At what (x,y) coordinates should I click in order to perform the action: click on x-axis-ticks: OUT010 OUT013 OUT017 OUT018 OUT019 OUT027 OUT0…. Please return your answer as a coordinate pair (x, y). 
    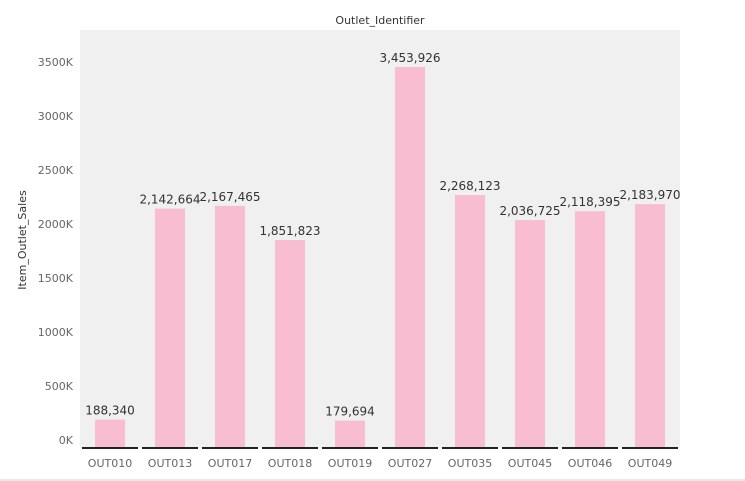
    Looking at the image, I should click on (380, 463).